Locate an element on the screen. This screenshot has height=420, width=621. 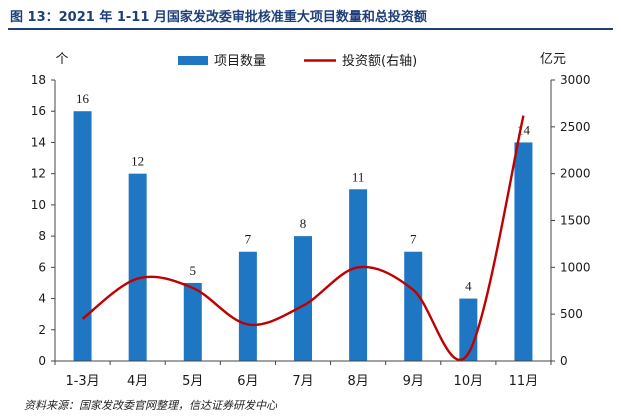
left-tick-label: 6 is located at coordinates (42, 267).